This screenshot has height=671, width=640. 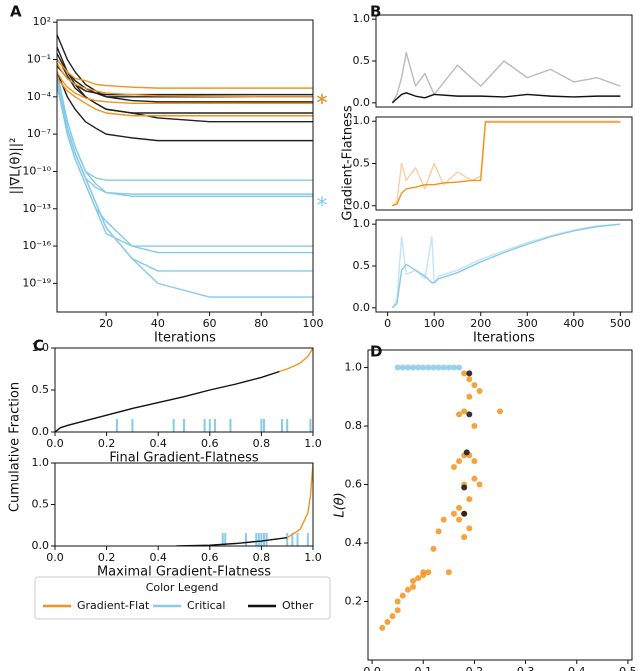 What do you see at coordinates (620, 323) in the screenshot?
I see `x-tick-label: 500` at bounding box center [620, 323].